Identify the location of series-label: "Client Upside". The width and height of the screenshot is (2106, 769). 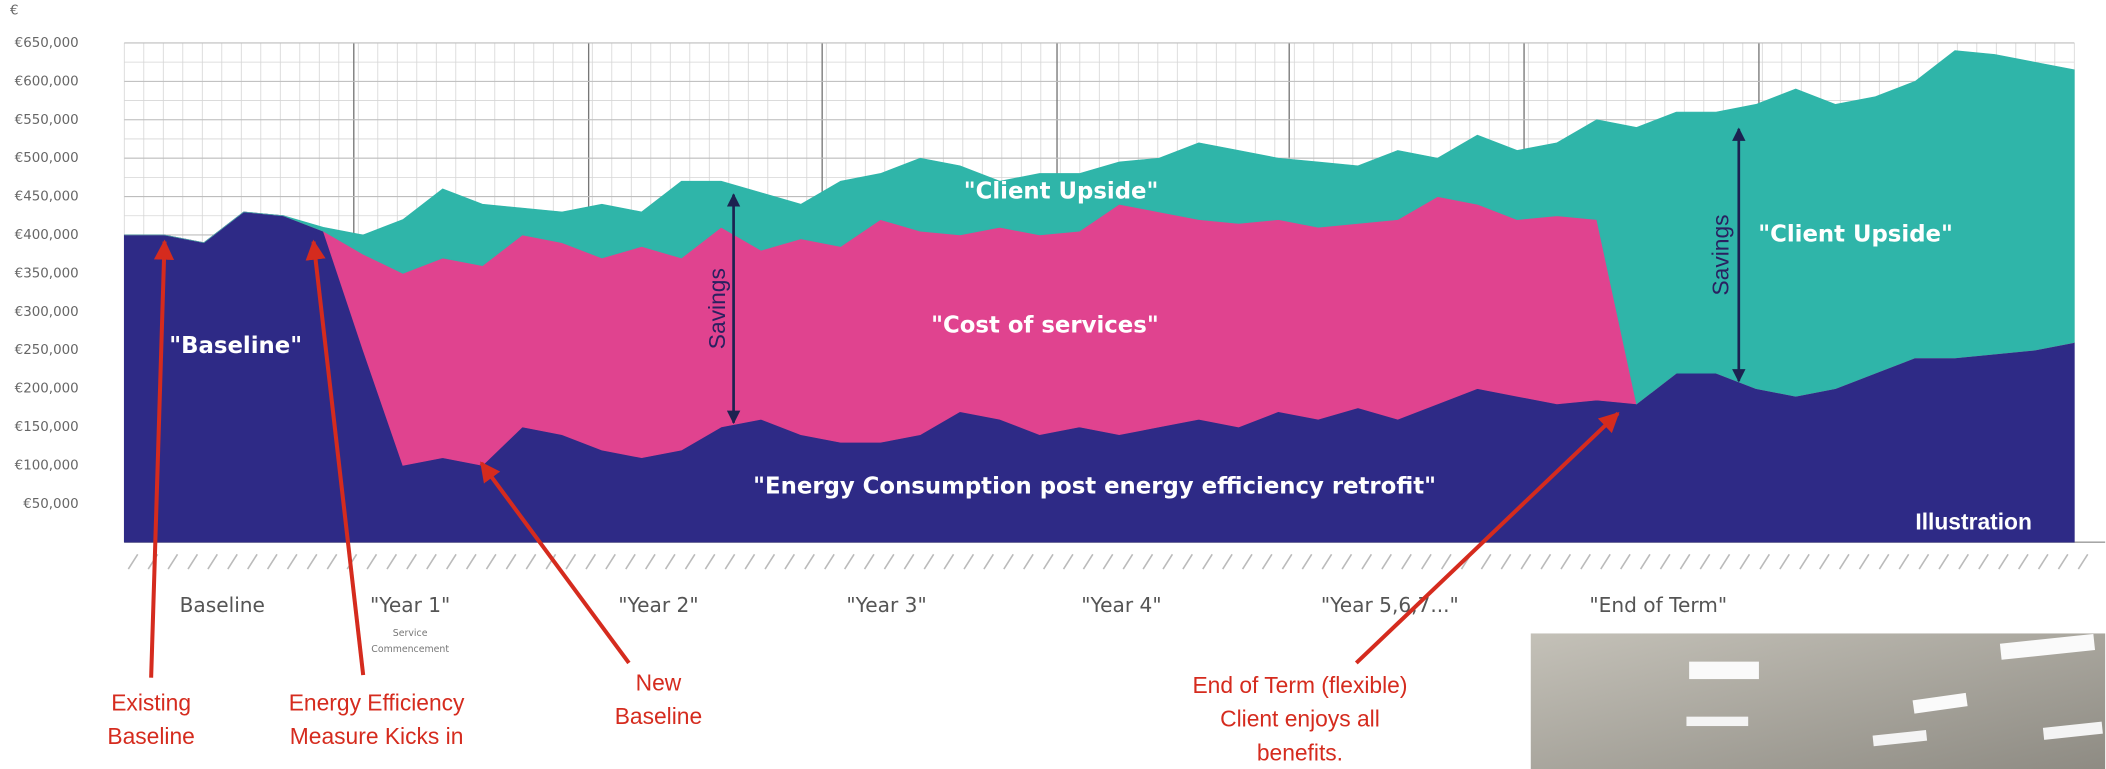
(1061, 191).